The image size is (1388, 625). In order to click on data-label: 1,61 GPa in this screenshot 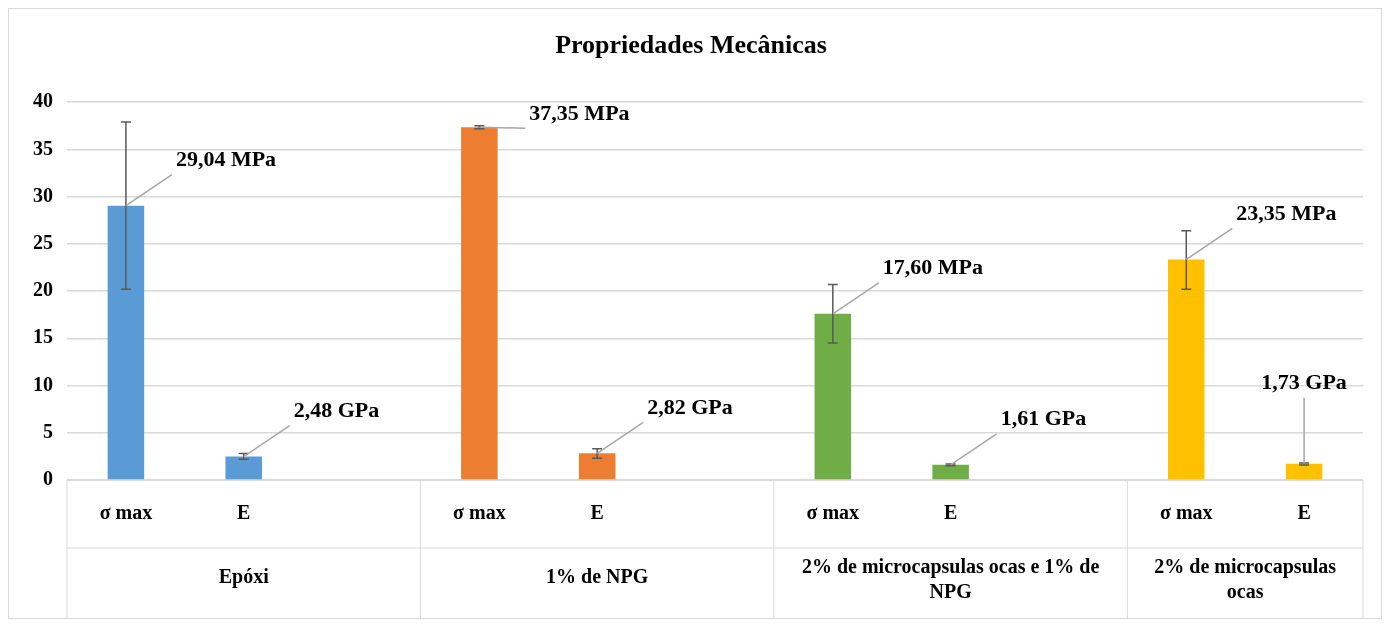, I will do `click(1043, 418)`.